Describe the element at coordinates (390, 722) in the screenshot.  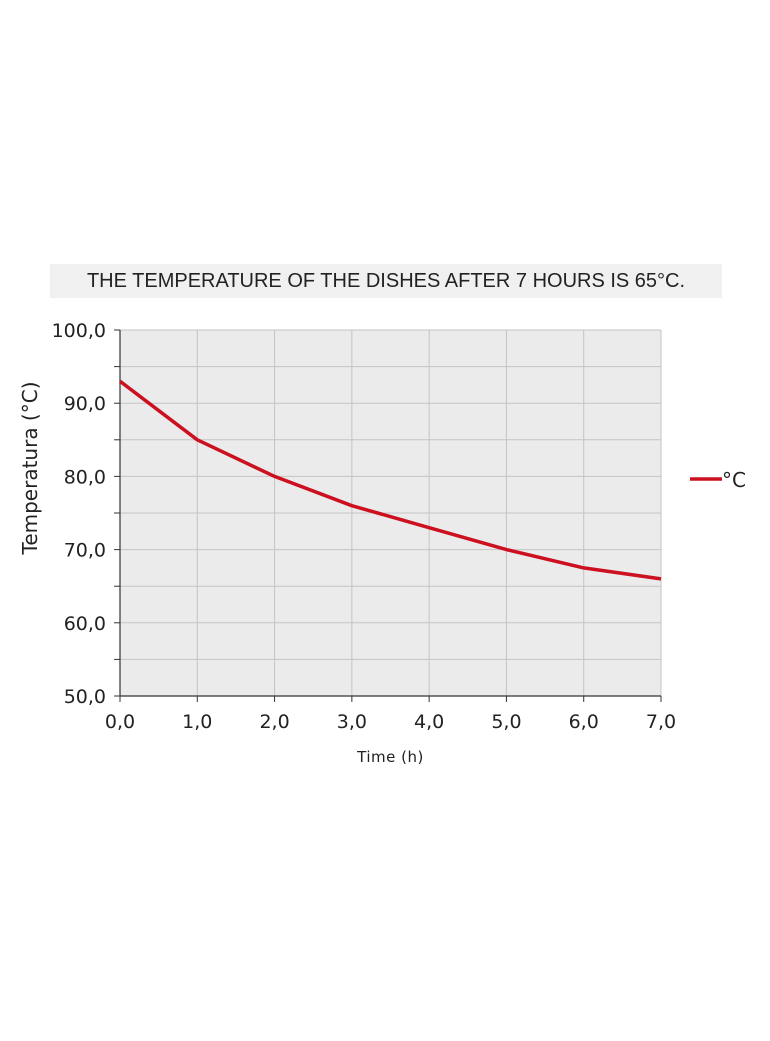
I see `x-tick-labels: 0,0 1,0 2,0 3,0 4,0 5,0 6,0 7,0` at that location.